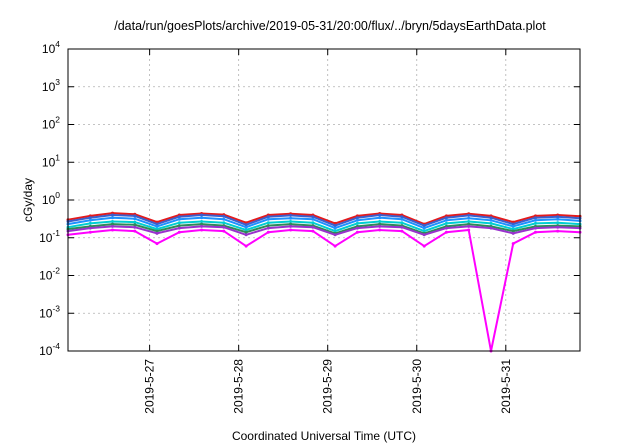  Describe the element at coordinates (49, 274) in the screenshot. I see `y-tick-label: 10⁻²` at that location.